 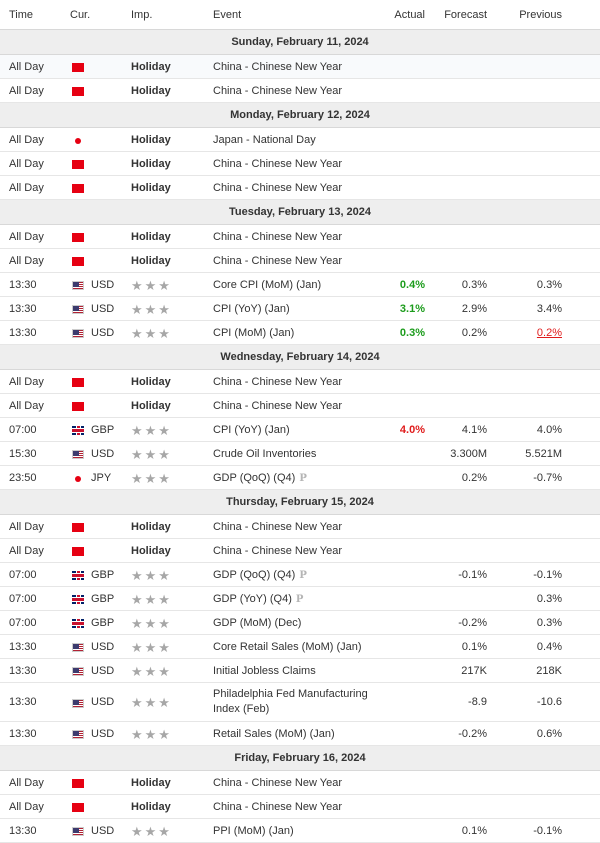 I want to click on event-row: 07:00 GBP ★★★ GDP (QoQ) (Q4) P -0.1% -0.1%, so click(x=300, y=575).